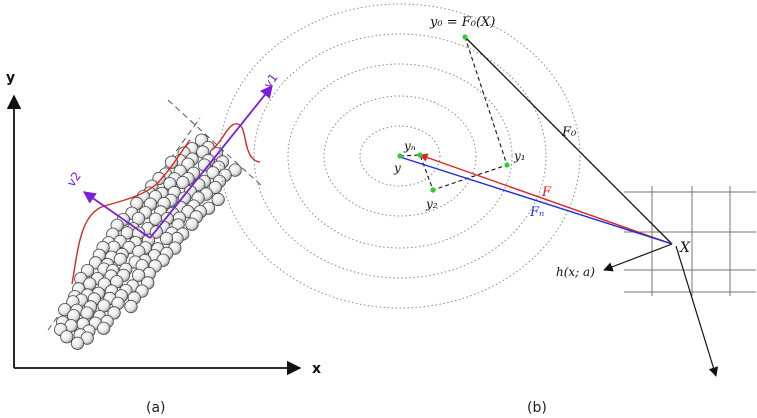 The width and height of the screenshot is (757, 418). I want to click on point-y, so click(400, 156).